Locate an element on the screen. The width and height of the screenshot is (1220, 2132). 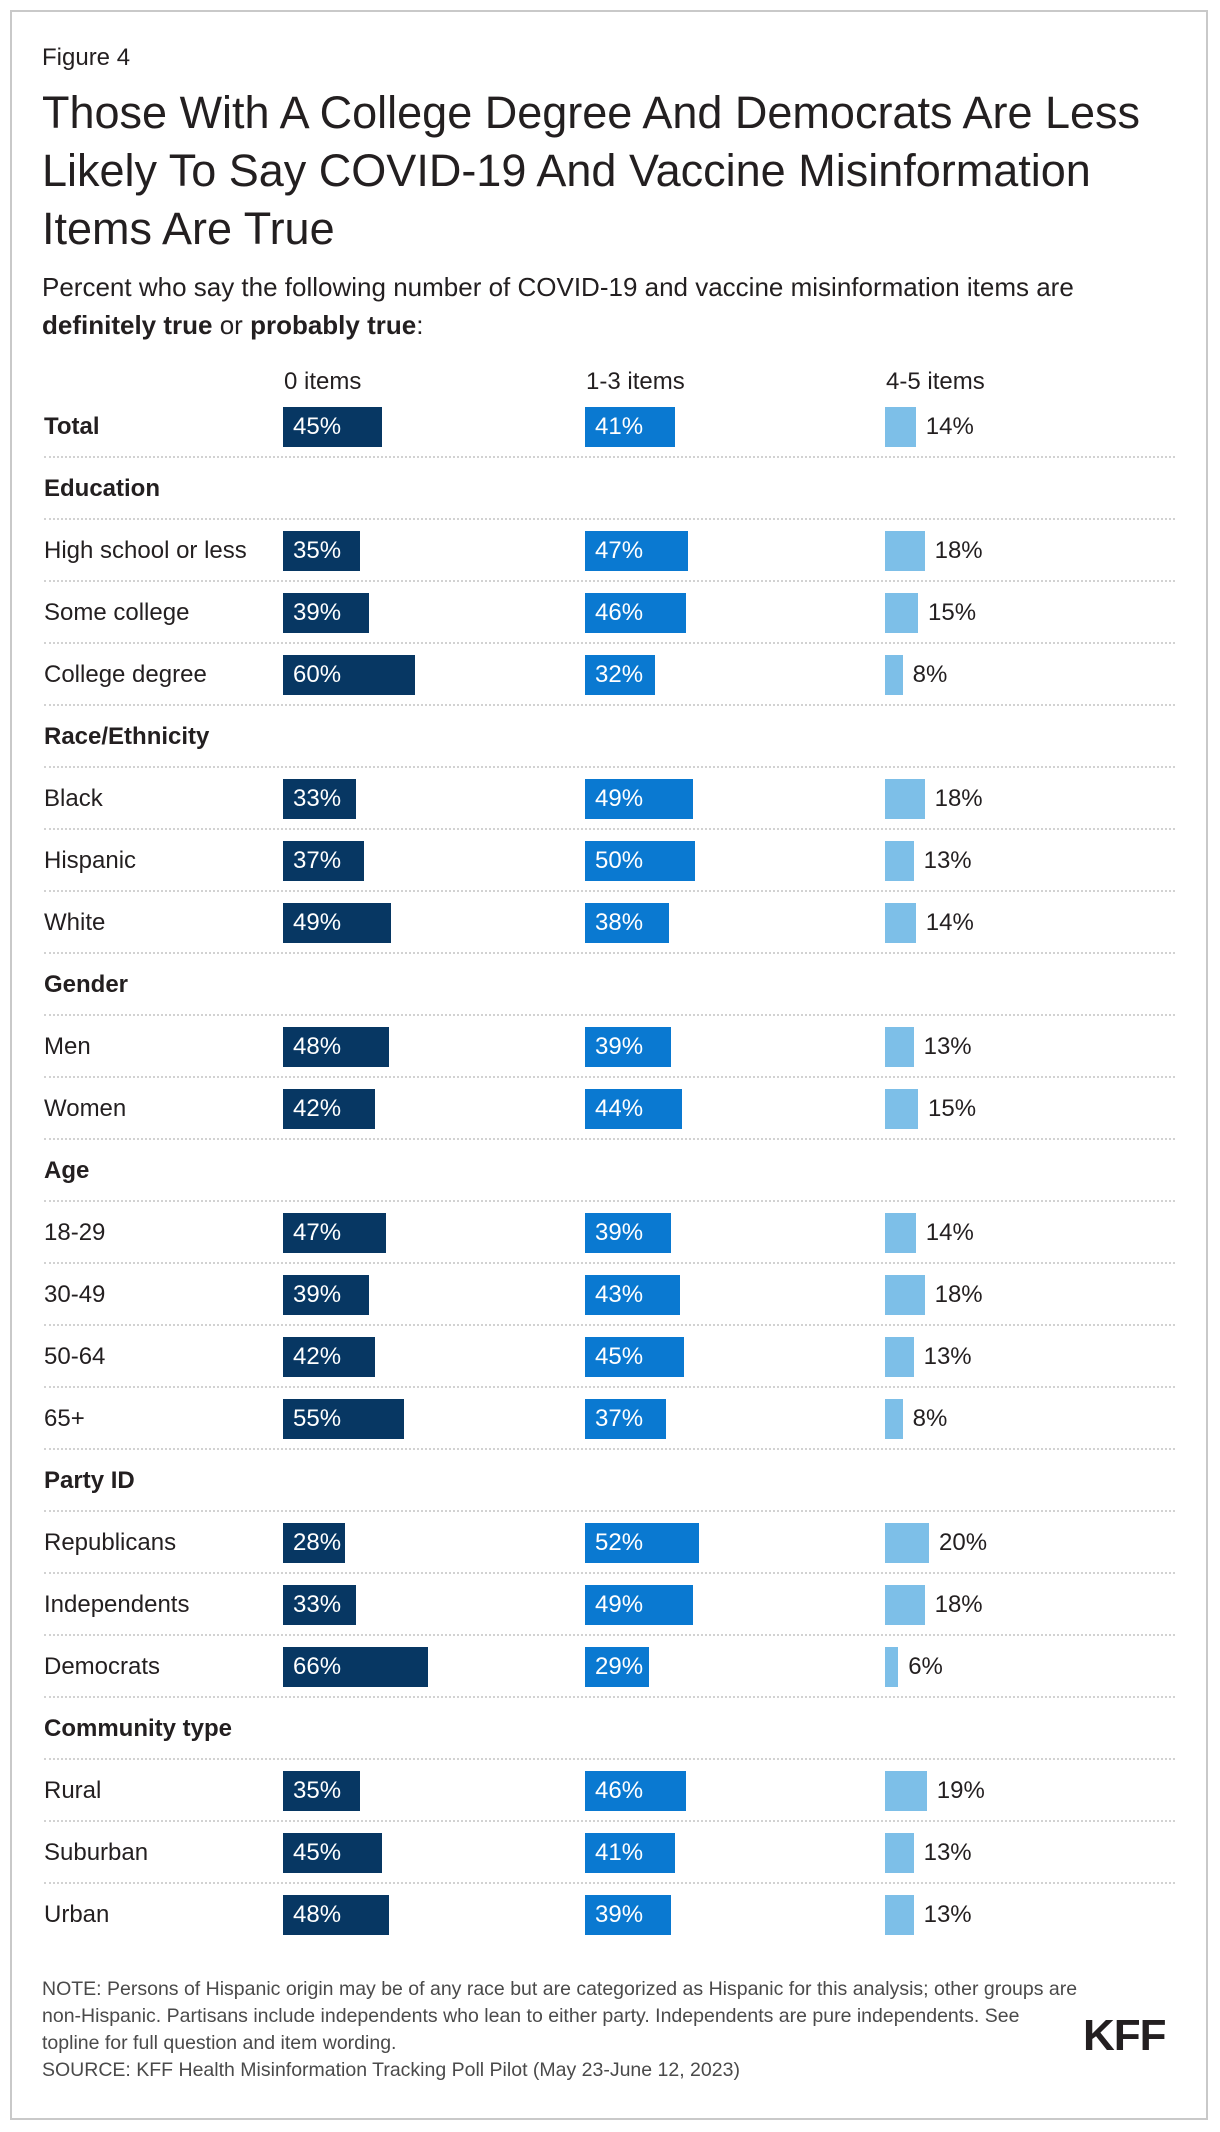
subtitle-bold-probably: probably true is located at coordinates (333, 325).